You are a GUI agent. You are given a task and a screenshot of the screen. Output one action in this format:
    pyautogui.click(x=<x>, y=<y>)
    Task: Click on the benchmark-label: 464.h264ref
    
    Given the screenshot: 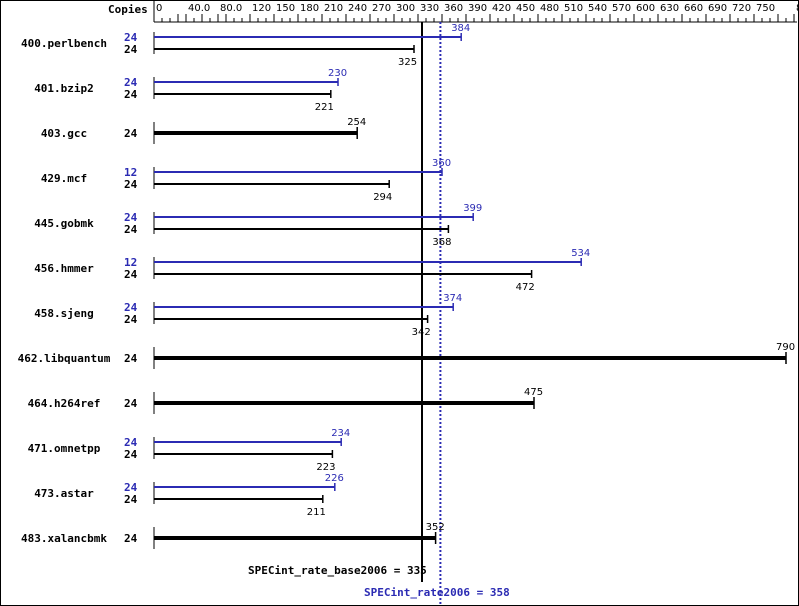 What is the action you would take?
    pyautogui.click(x=64, y=403)
    